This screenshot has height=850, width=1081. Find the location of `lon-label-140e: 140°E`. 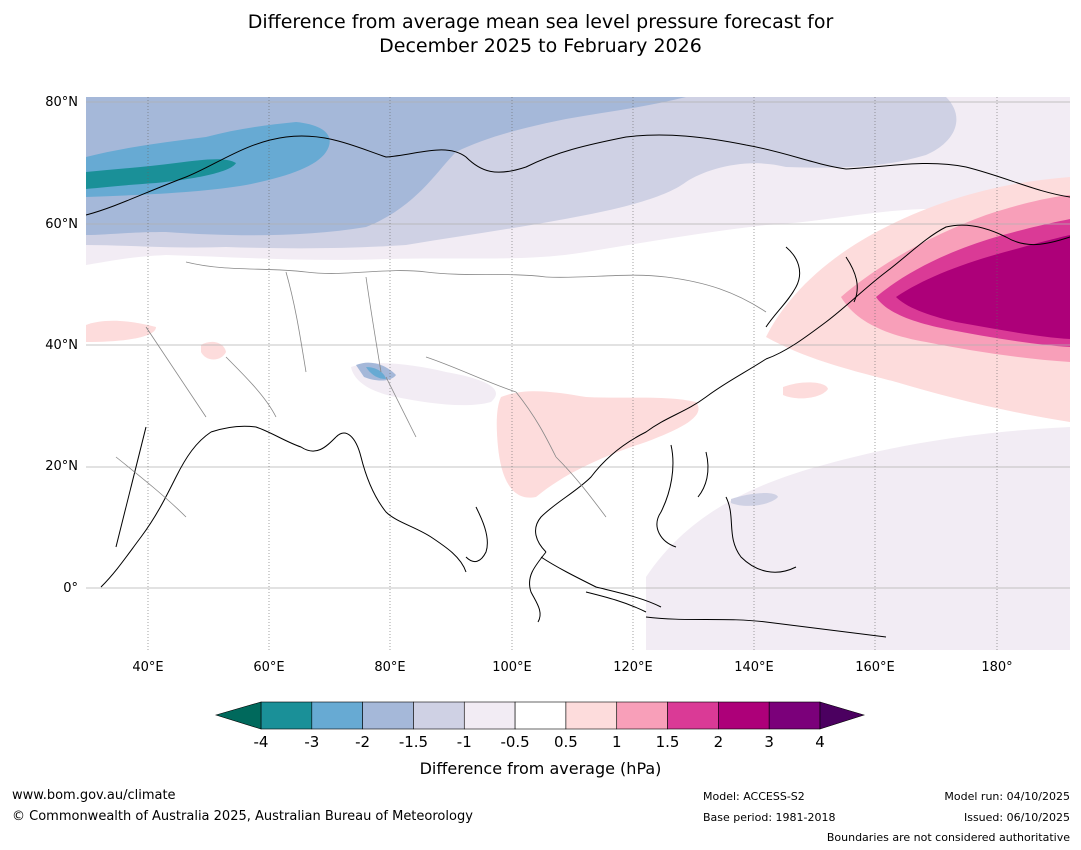

lon-label-140e: 140°E is located at coordinates (754, 667).